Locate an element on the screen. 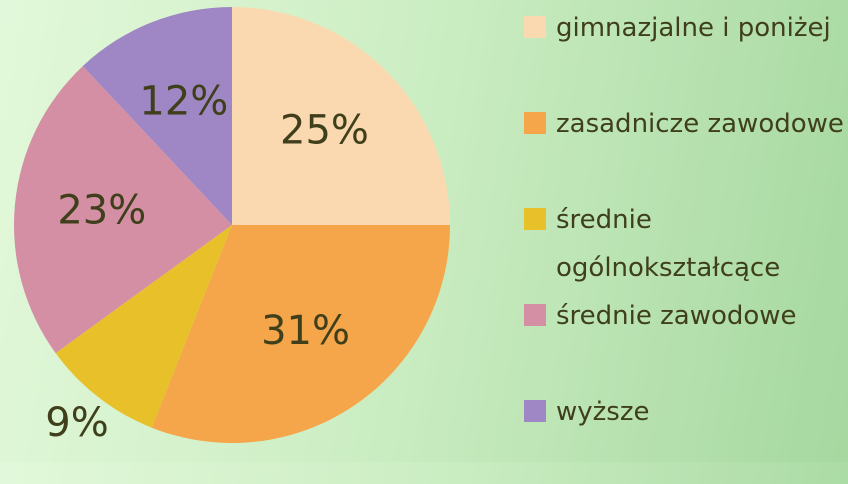 This screenshot has width=848, height=484. legend-item: średnie zawodowe is located at coordinates (685, 340).